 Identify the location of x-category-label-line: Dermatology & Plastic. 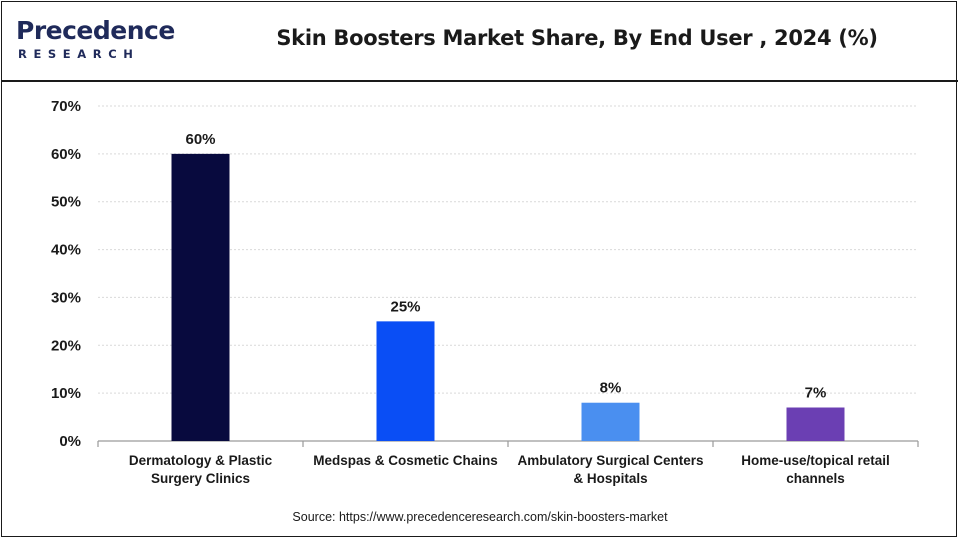
(201, 460).